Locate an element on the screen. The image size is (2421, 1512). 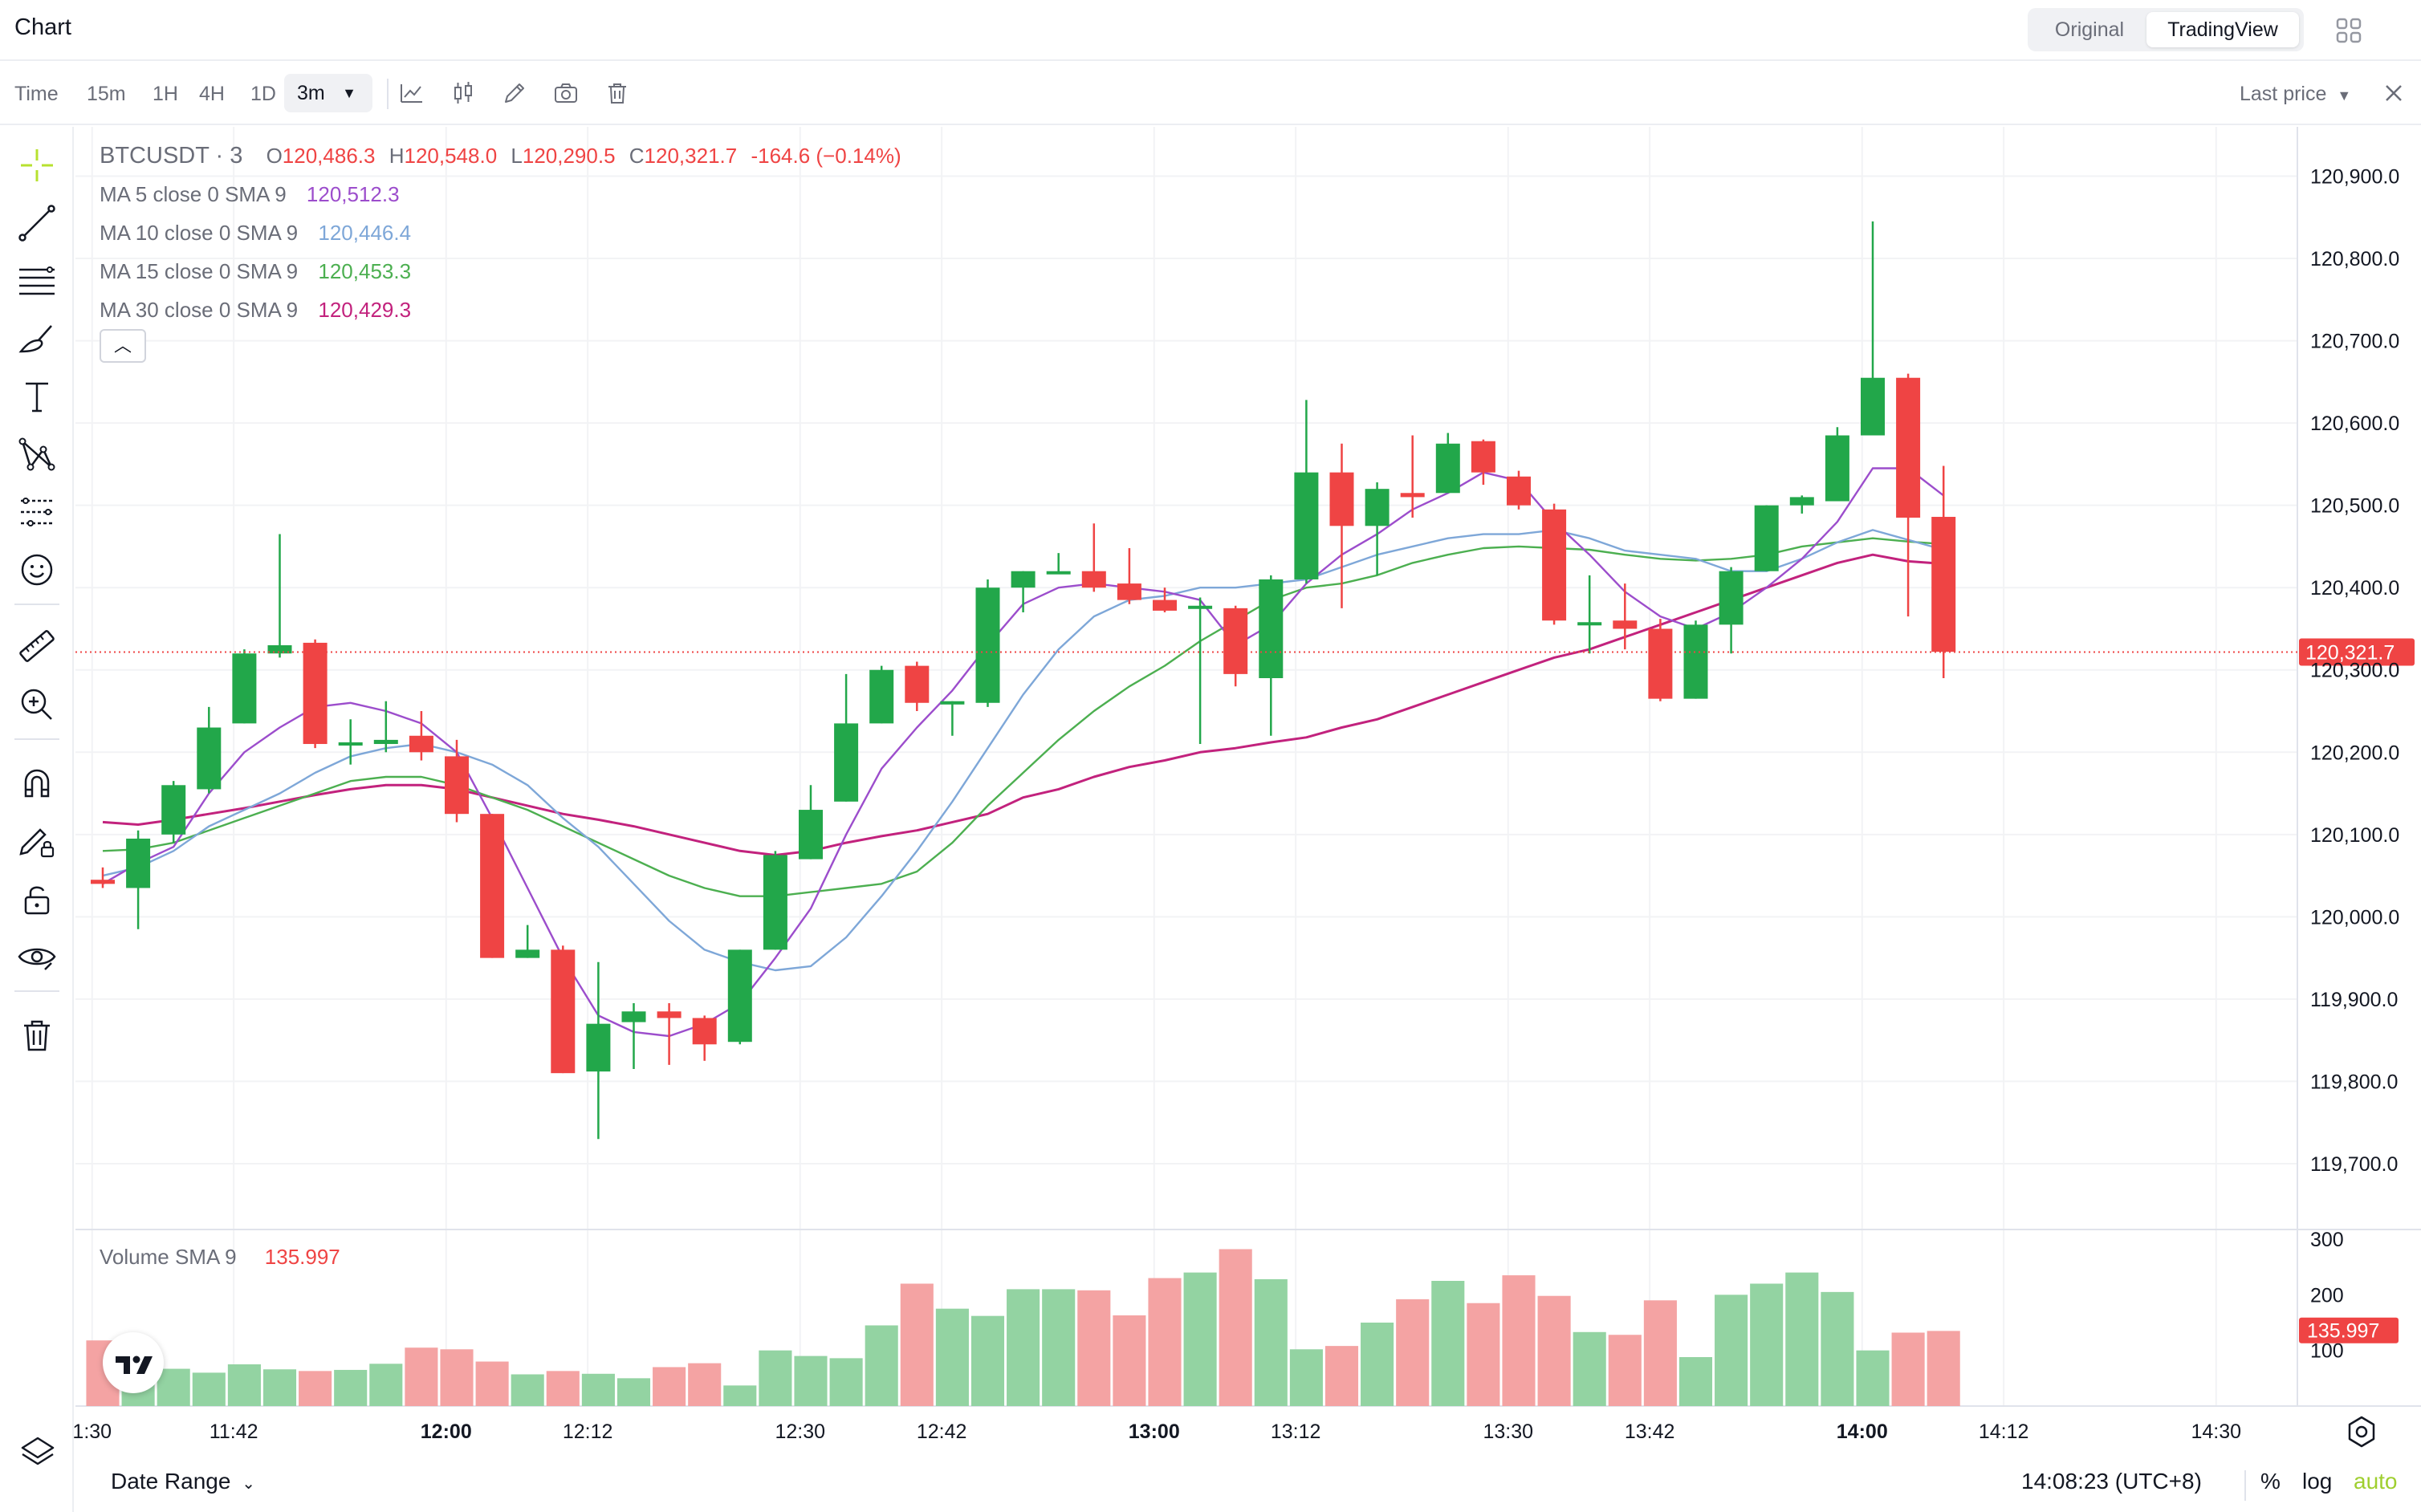
indicators-icon is located at coordinates (411, 93).